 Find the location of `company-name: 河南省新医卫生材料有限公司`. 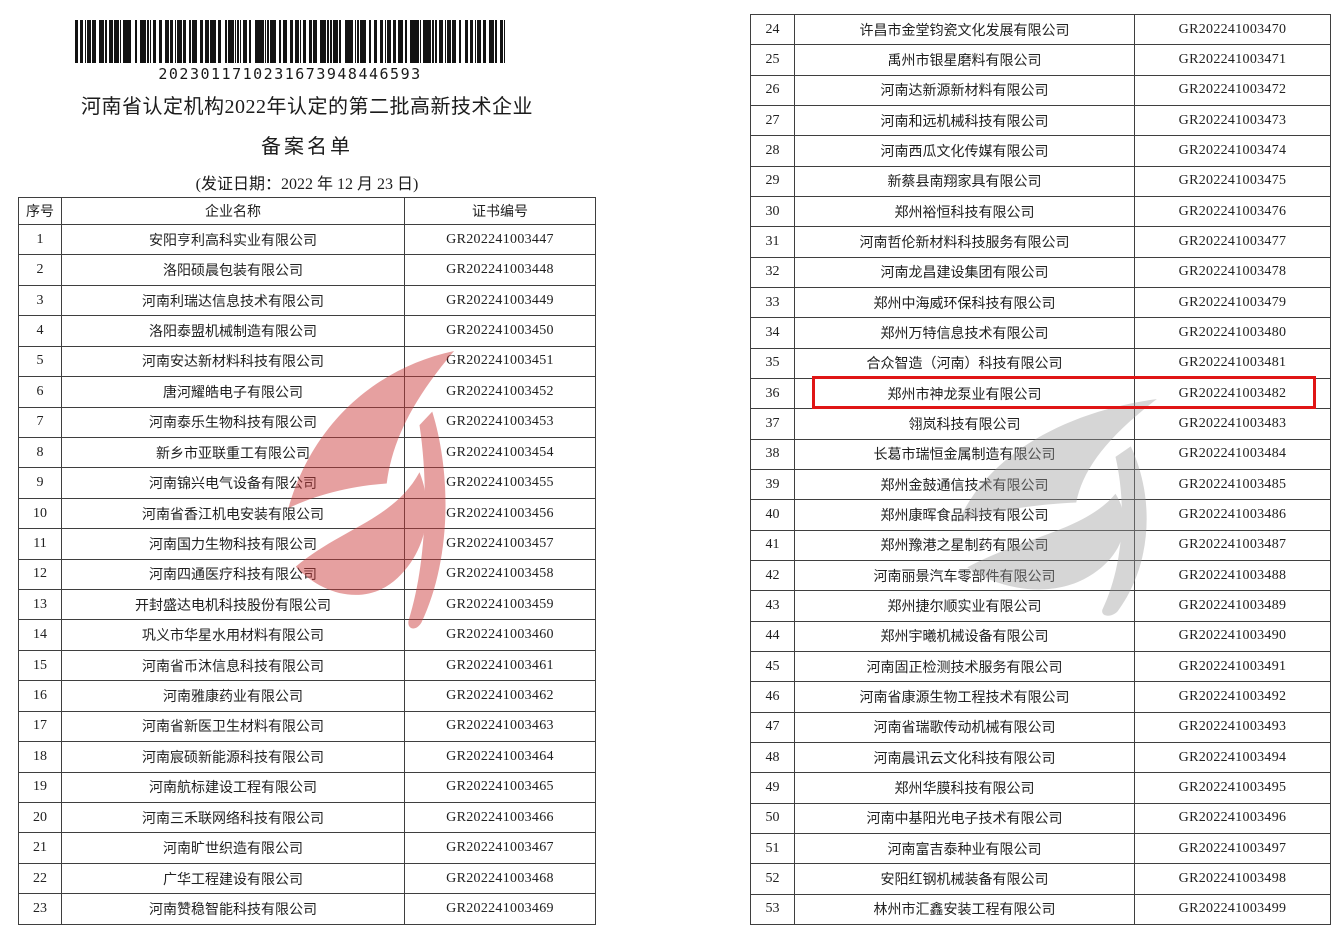

company-name: 河南省新医卫生材料有限公司 is located at coordinates (233, 726).